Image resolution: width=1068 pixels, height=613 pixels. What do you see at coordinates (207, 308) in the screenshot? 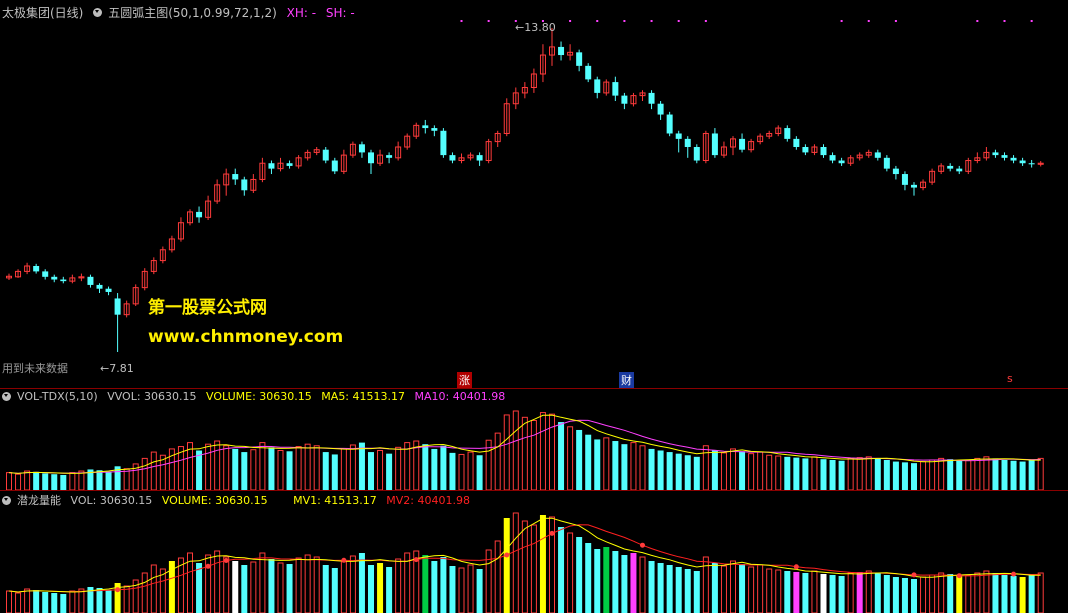
I see `watermark-title: 第一股票公式网` at bounding box center [207, 308].